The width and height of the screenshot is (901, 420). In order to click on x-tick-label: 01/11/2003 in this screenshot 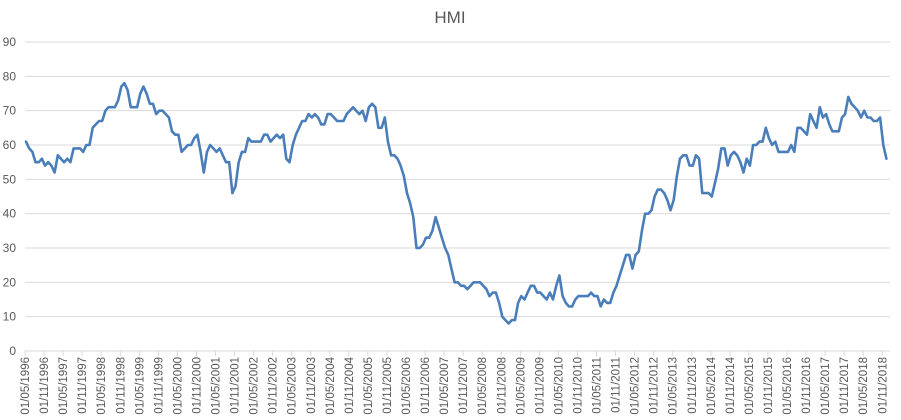, I will do `click(312, 385)`.